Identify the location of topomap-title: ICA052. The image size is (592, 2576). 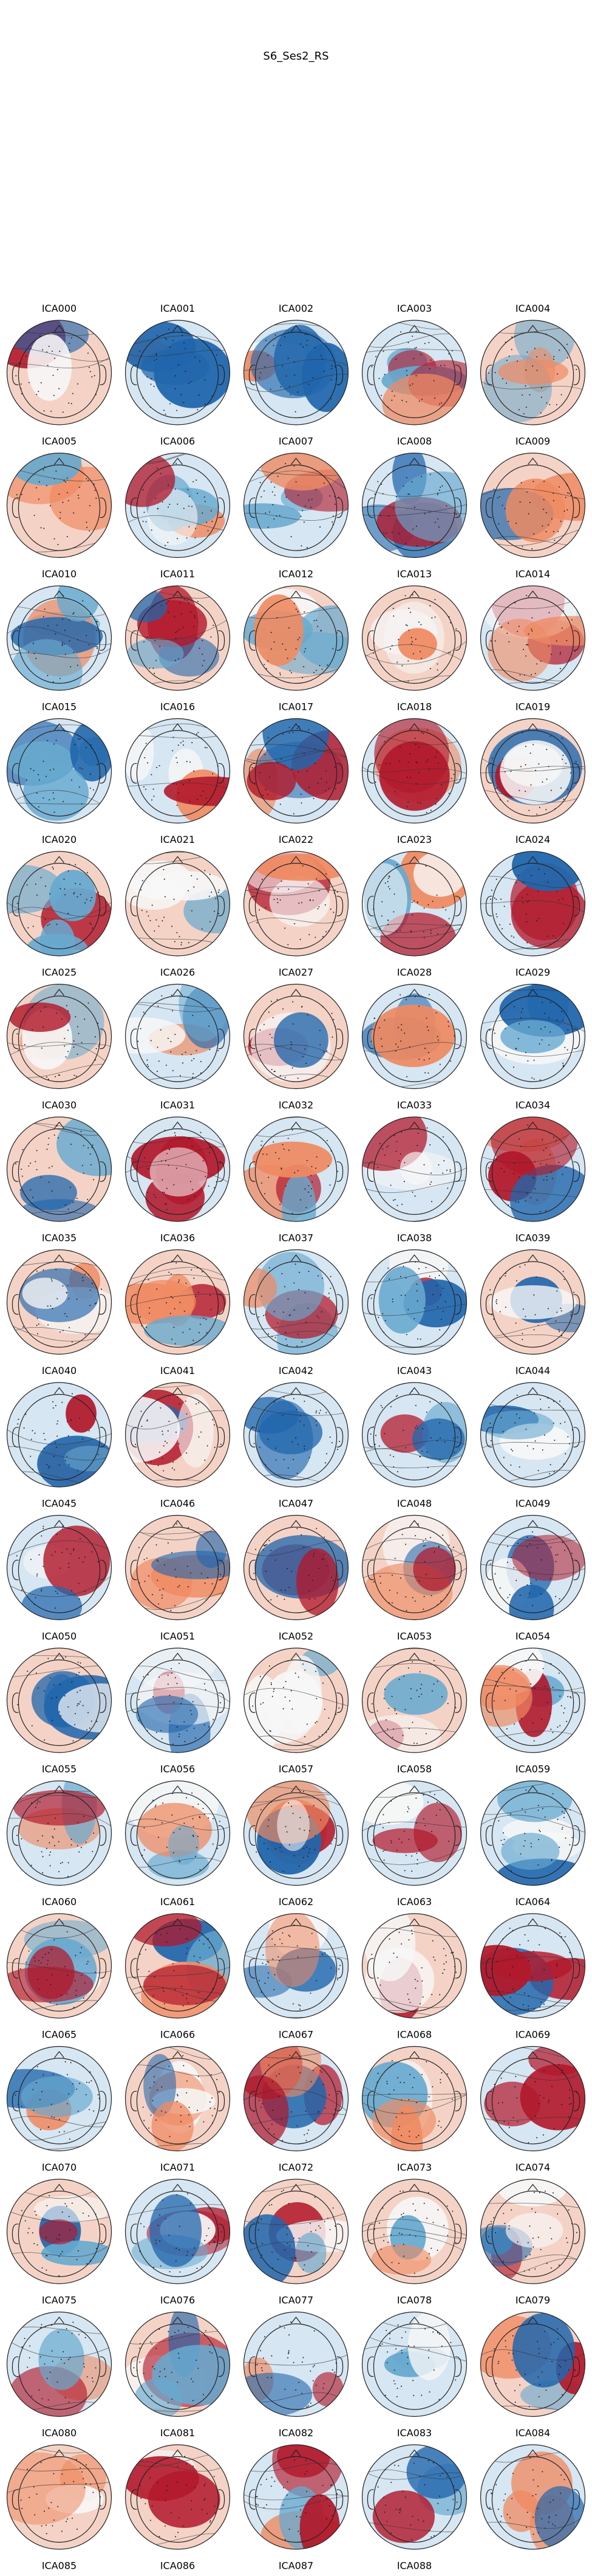
(296, 1636).